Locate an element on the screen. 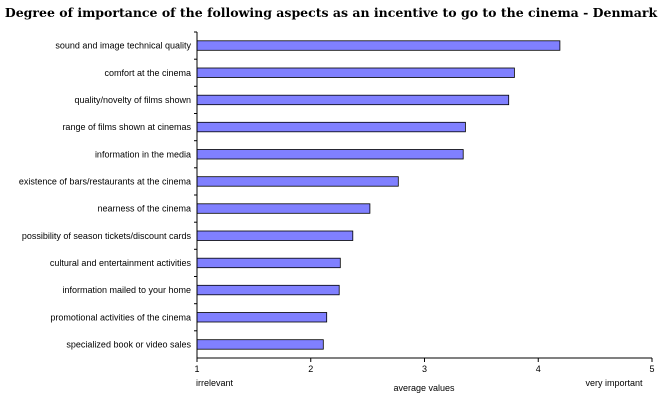 The image size is (662, 400). x-tick-label: 2 is located at coordinates (310, 369).